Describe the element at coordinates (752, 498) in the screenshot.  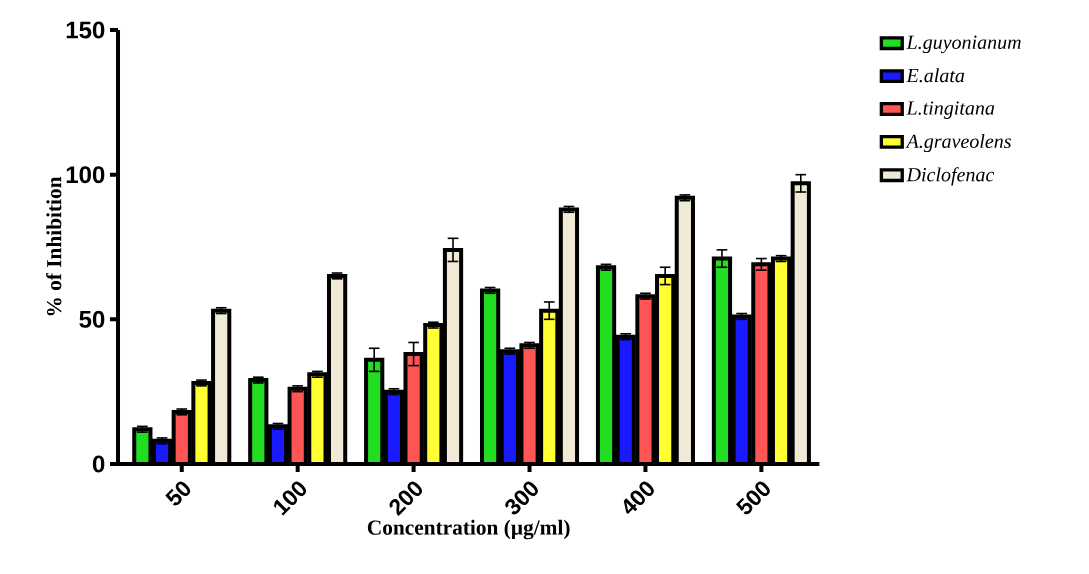
I see `x-tick-label: 500` at that location.